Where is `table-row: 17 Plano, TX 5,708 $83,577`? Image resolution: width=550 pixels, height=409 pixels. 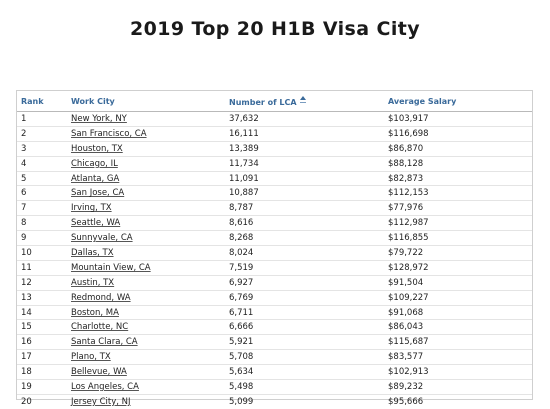 table-row: 17 Plano, TX 5,708 $83,577 is located at coordinates (274, 357).